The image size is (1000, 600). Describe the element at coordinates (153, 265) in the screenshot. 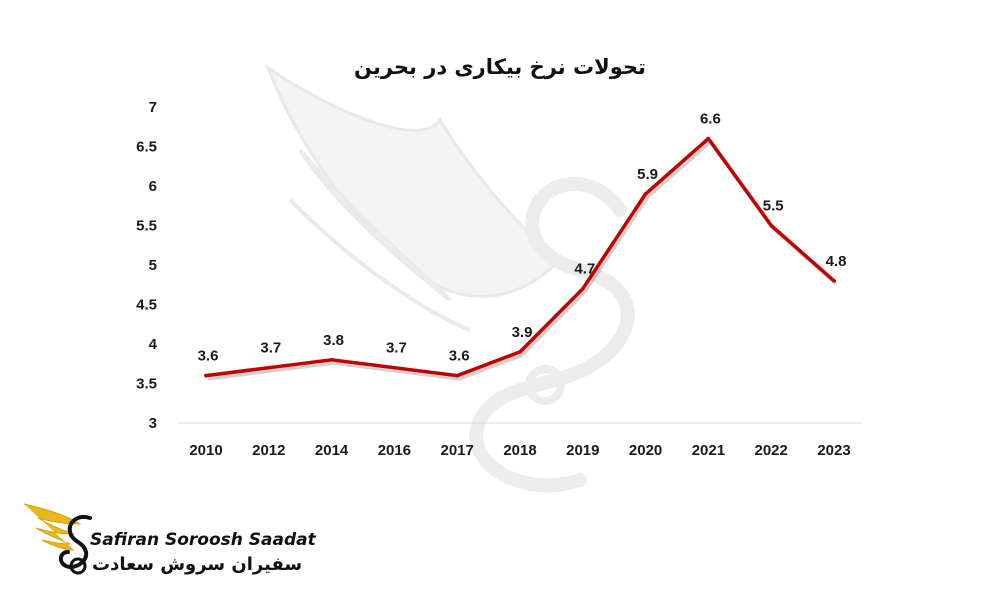

I see `y-tick-label: 5` at that location.